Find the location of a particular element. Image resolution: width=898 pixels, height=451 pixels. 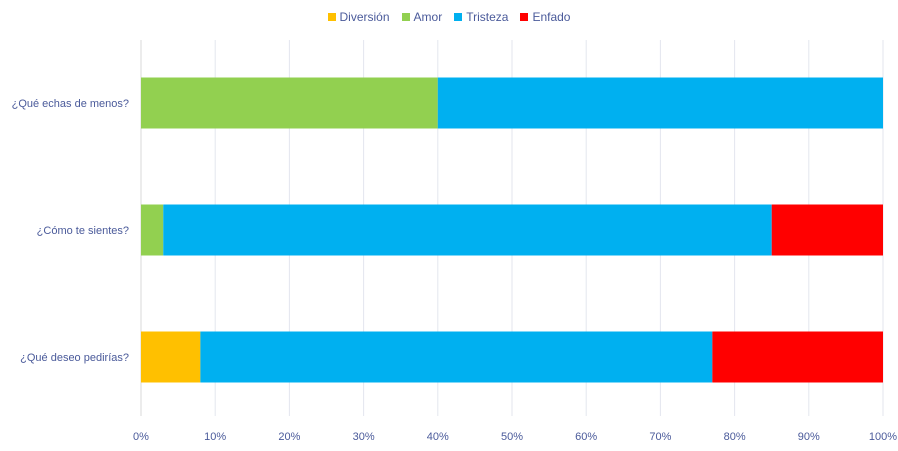

legend: Diversión Amor Tristeza Enfado is located at coordinates (449, 17).